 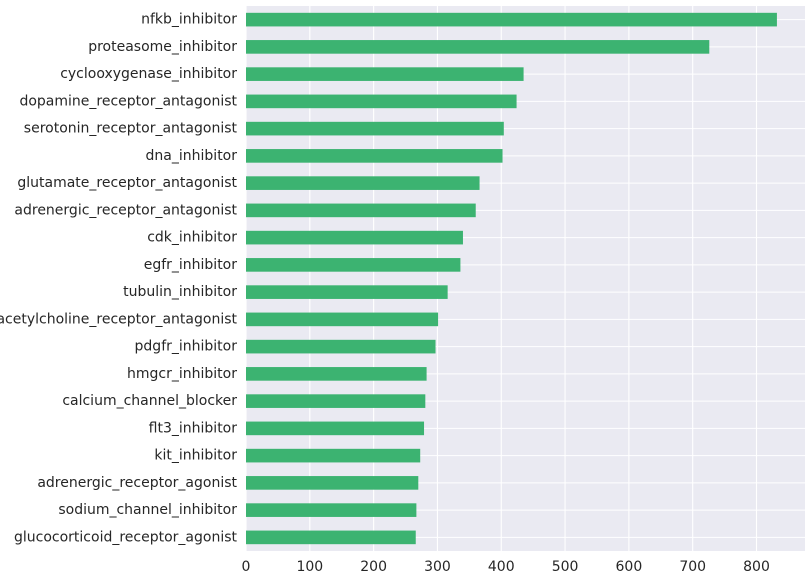 What do you see at coordinates (148, 74) in the screenshot?
I see `y-tick-label: cyclooxygenase_inhibitor` at bounding box center [148, 74].